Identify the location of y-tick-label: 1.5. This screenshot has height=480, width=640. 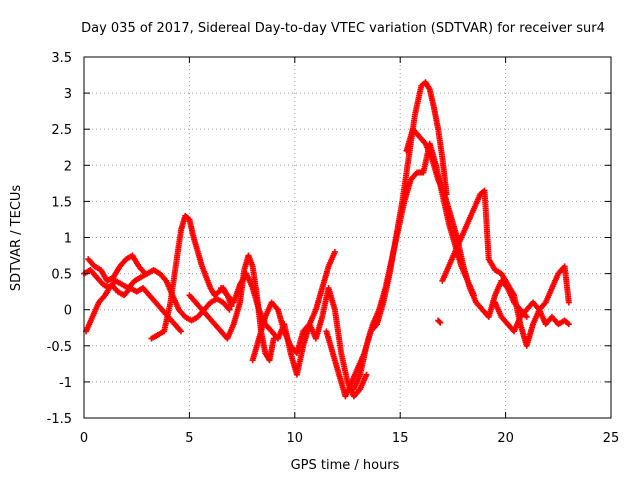
(61, 202).